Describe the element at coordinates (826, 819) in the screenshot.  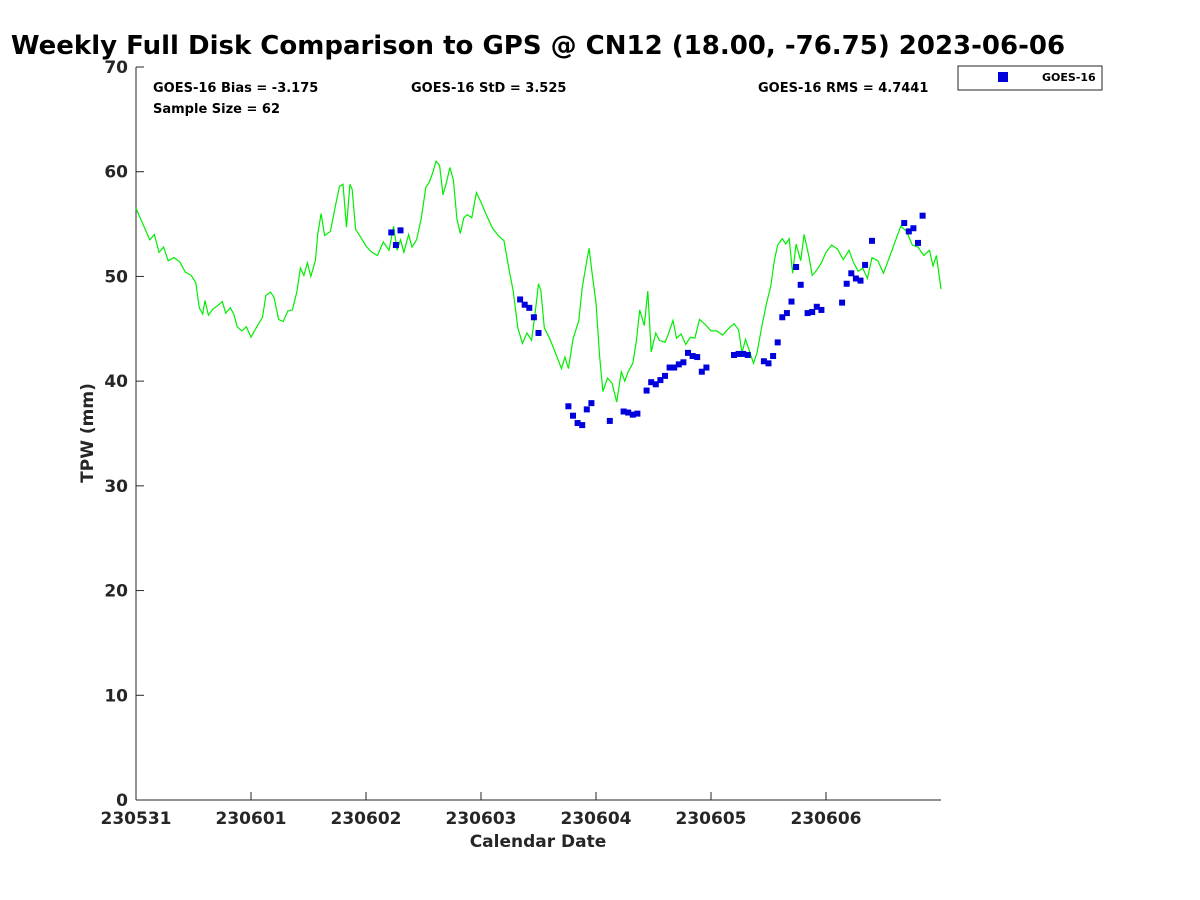
I see `x-tick-label: 230606` at that location.